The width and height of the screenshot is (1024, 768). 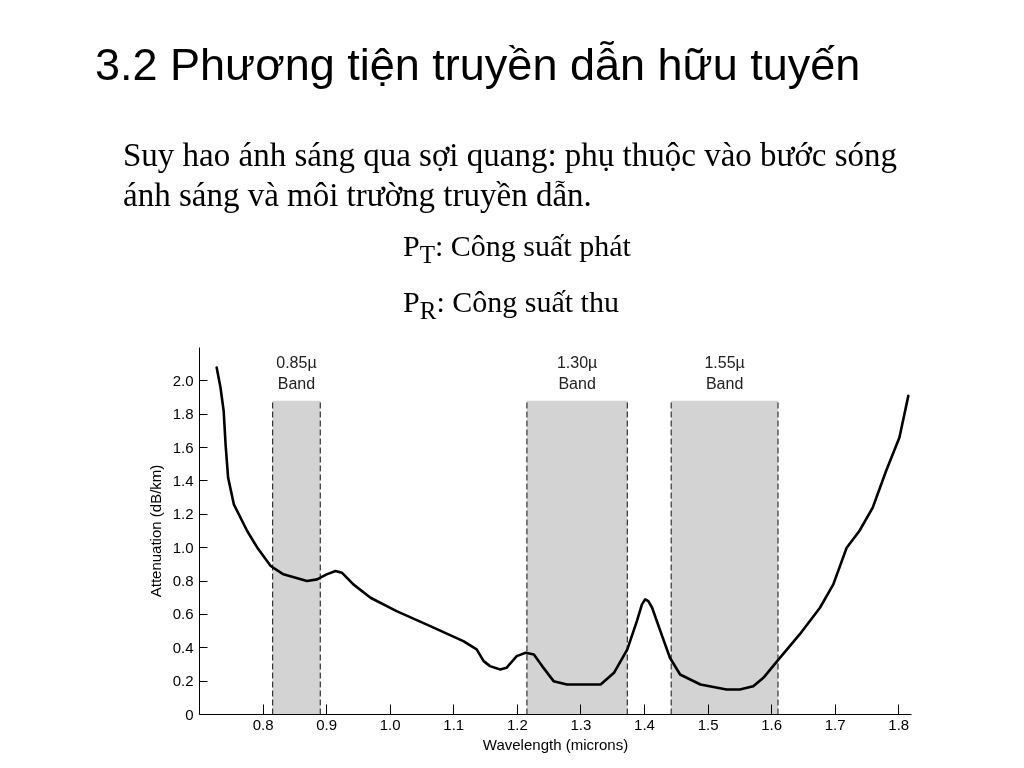 What do you see at coordinates (263, 724) in the screenshot?
I see `x-tick-label: 0.8` at bounding box center [263, 724].